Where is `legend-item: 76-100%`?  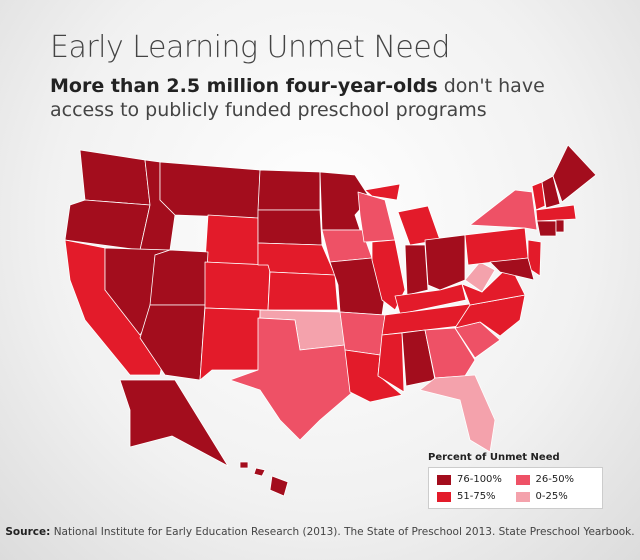 legend-item: 76-100% is located at coordinates (476, 479).